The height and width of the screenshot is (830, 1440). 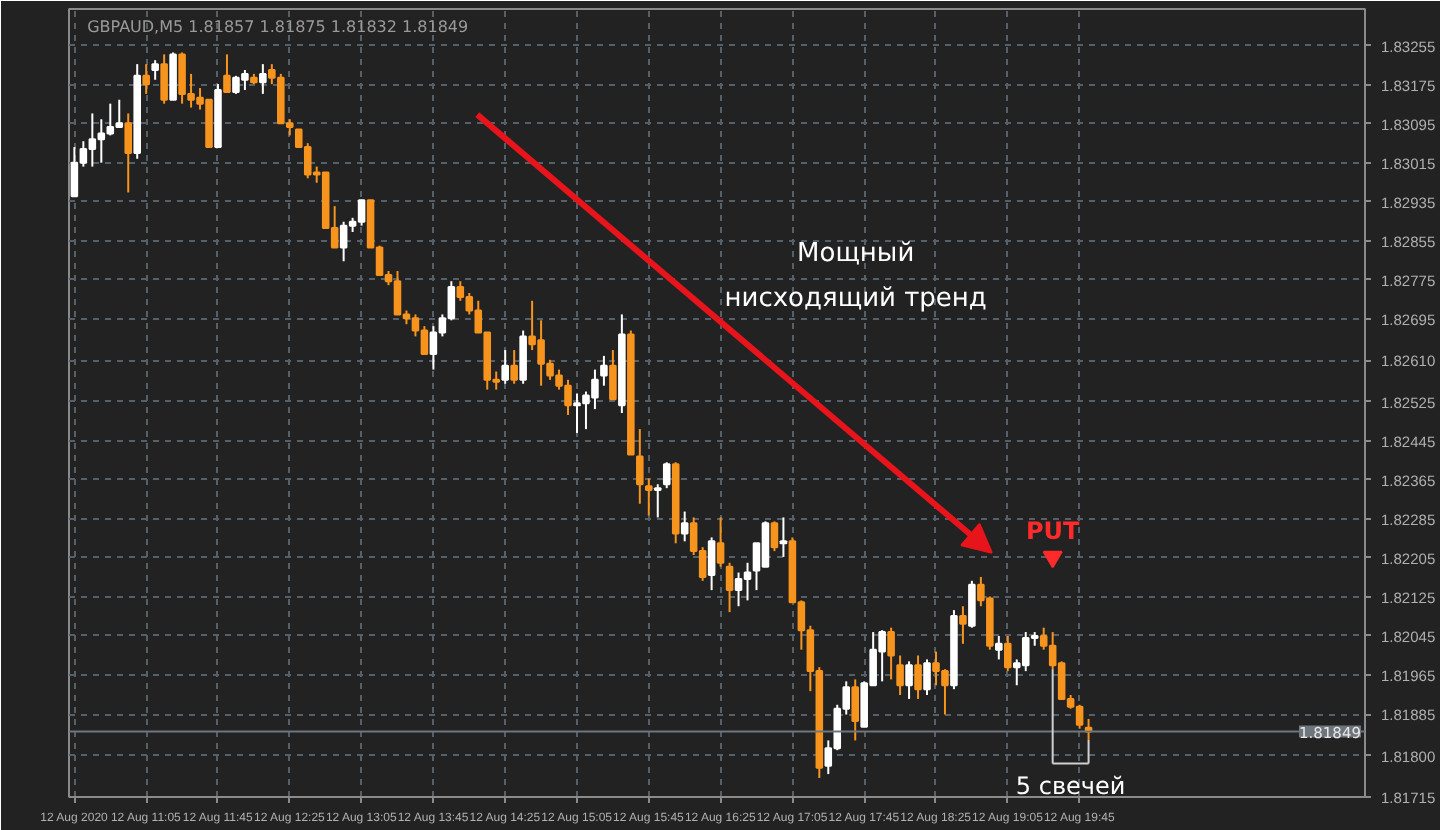 What do you see at coordinates (278, 27) in the screenshot?
I see `annotation: GBPAUD,M5 1.81857 1.81875 1.81832 1.81849` at bounding box center [278, 27].